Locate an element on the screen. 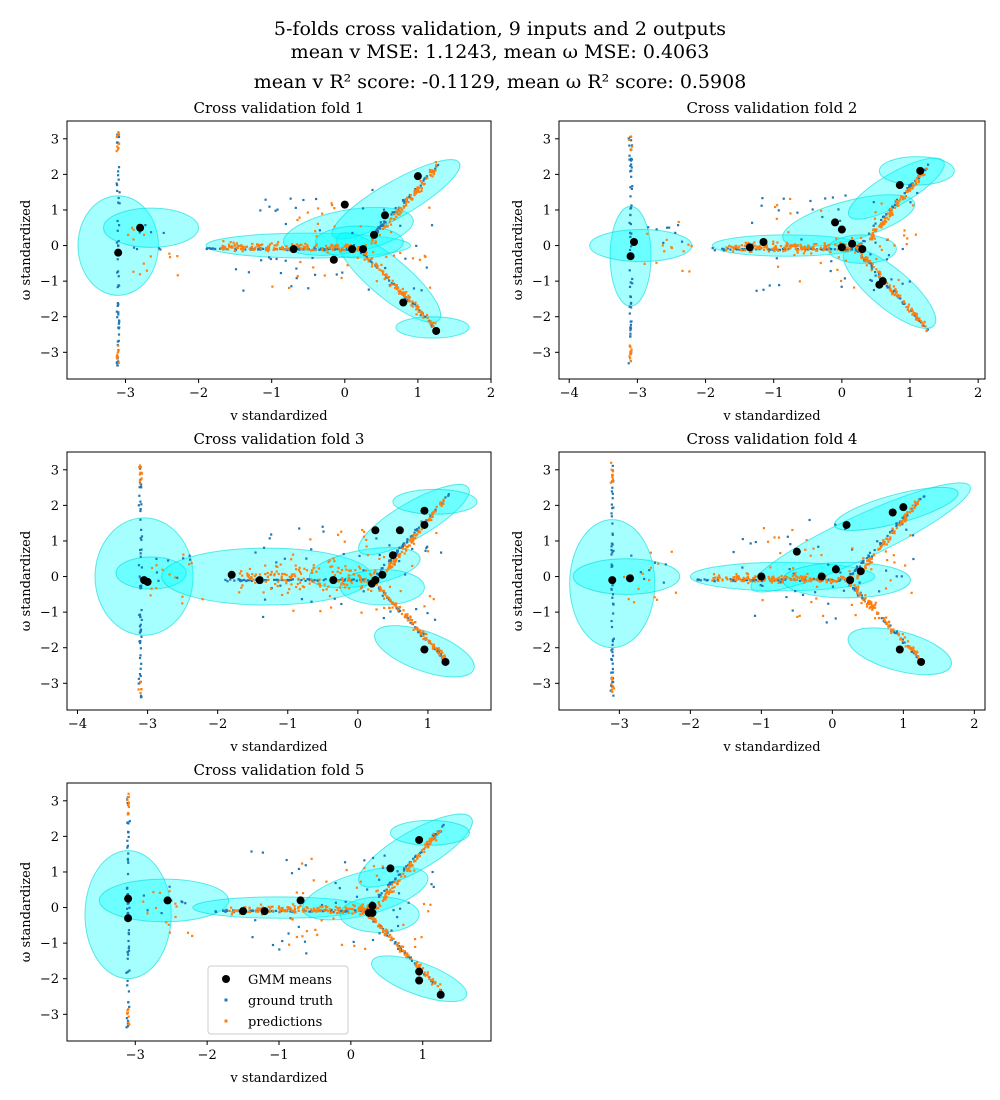 This screenshot has height=1100, width=1000. x-tick-label: −1 is located at coordinates (287, 724).